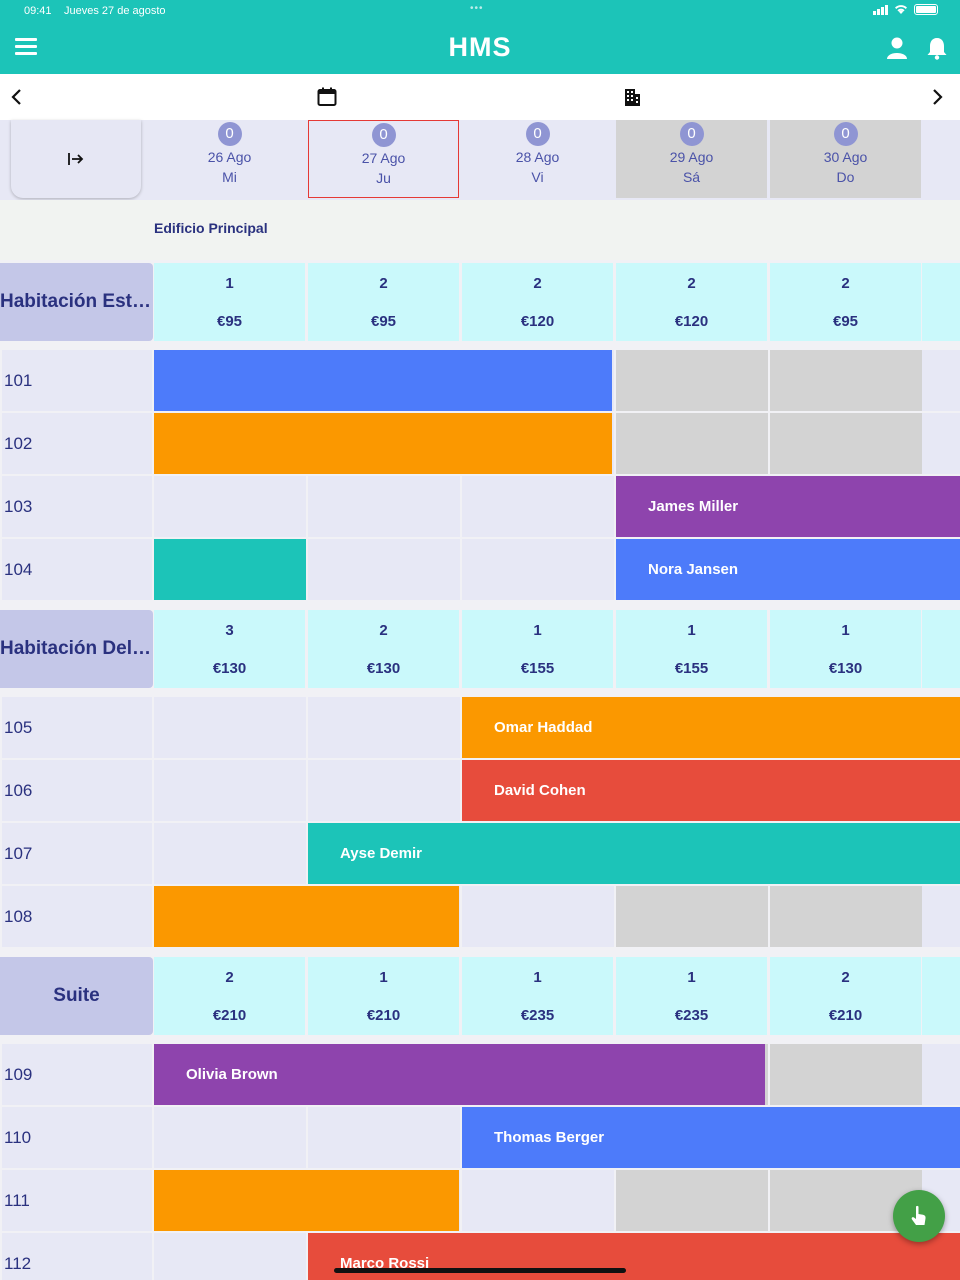  Describe the element at coordinates (459, 1074) in the screenshot. I see `reservation-bar: Olivia Brown` at that location.